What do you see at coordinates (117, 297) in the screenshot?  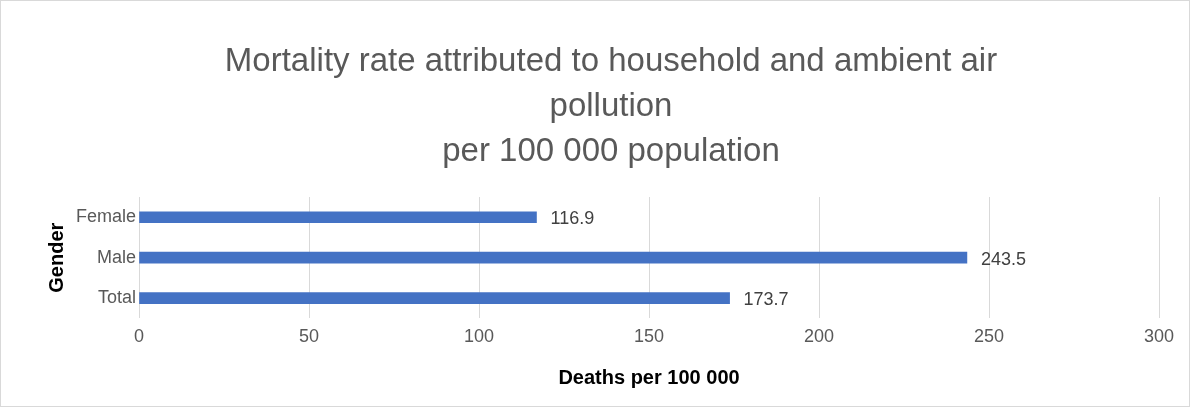 I see `y-tick-label: Total` at bounding box center [117, 297].